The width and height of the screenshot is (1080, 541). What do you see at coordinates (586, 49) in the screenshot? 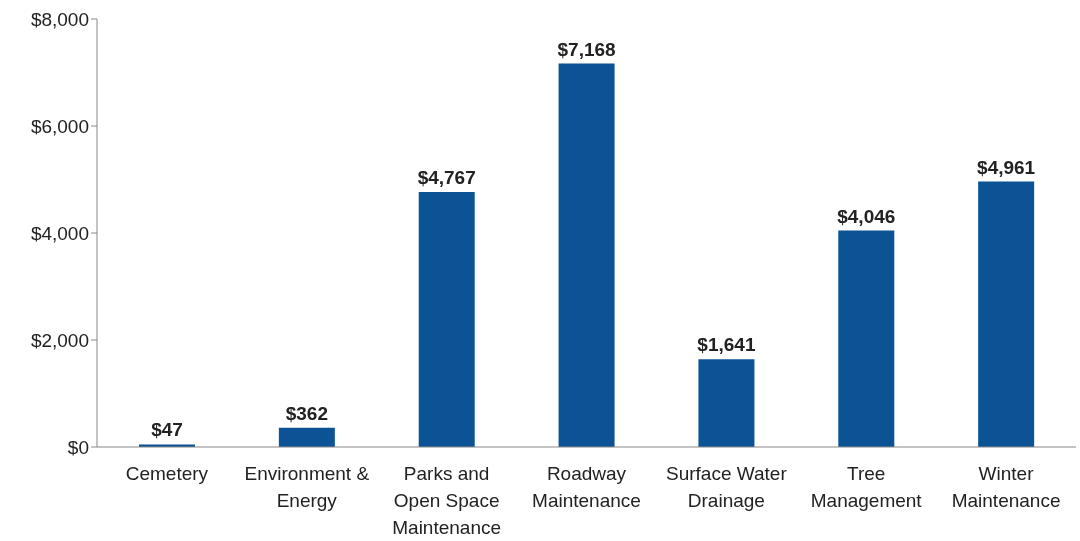
I see `data-label: $7,168` at bounding box center [586, 49].